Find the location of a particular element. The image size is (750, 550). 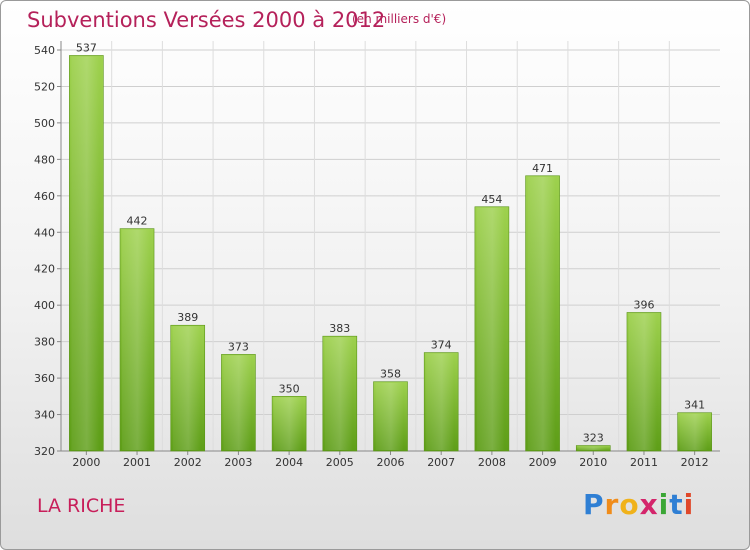

y-tick-label: 420 is located at coordinates (44, 269).